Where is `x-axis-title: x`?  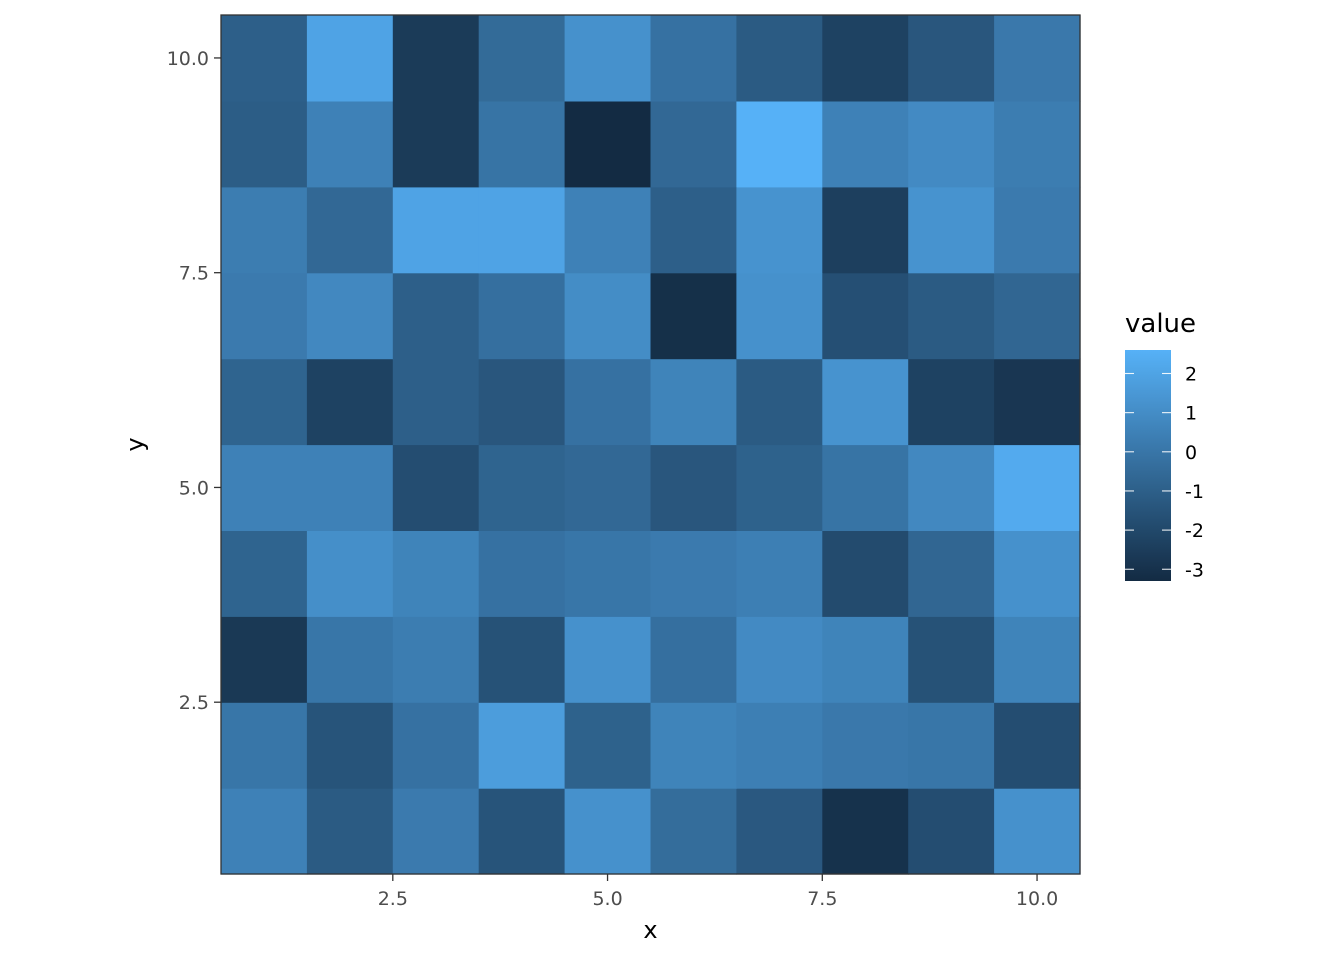 x-axis-title: x is located at coordinates (650, 930).